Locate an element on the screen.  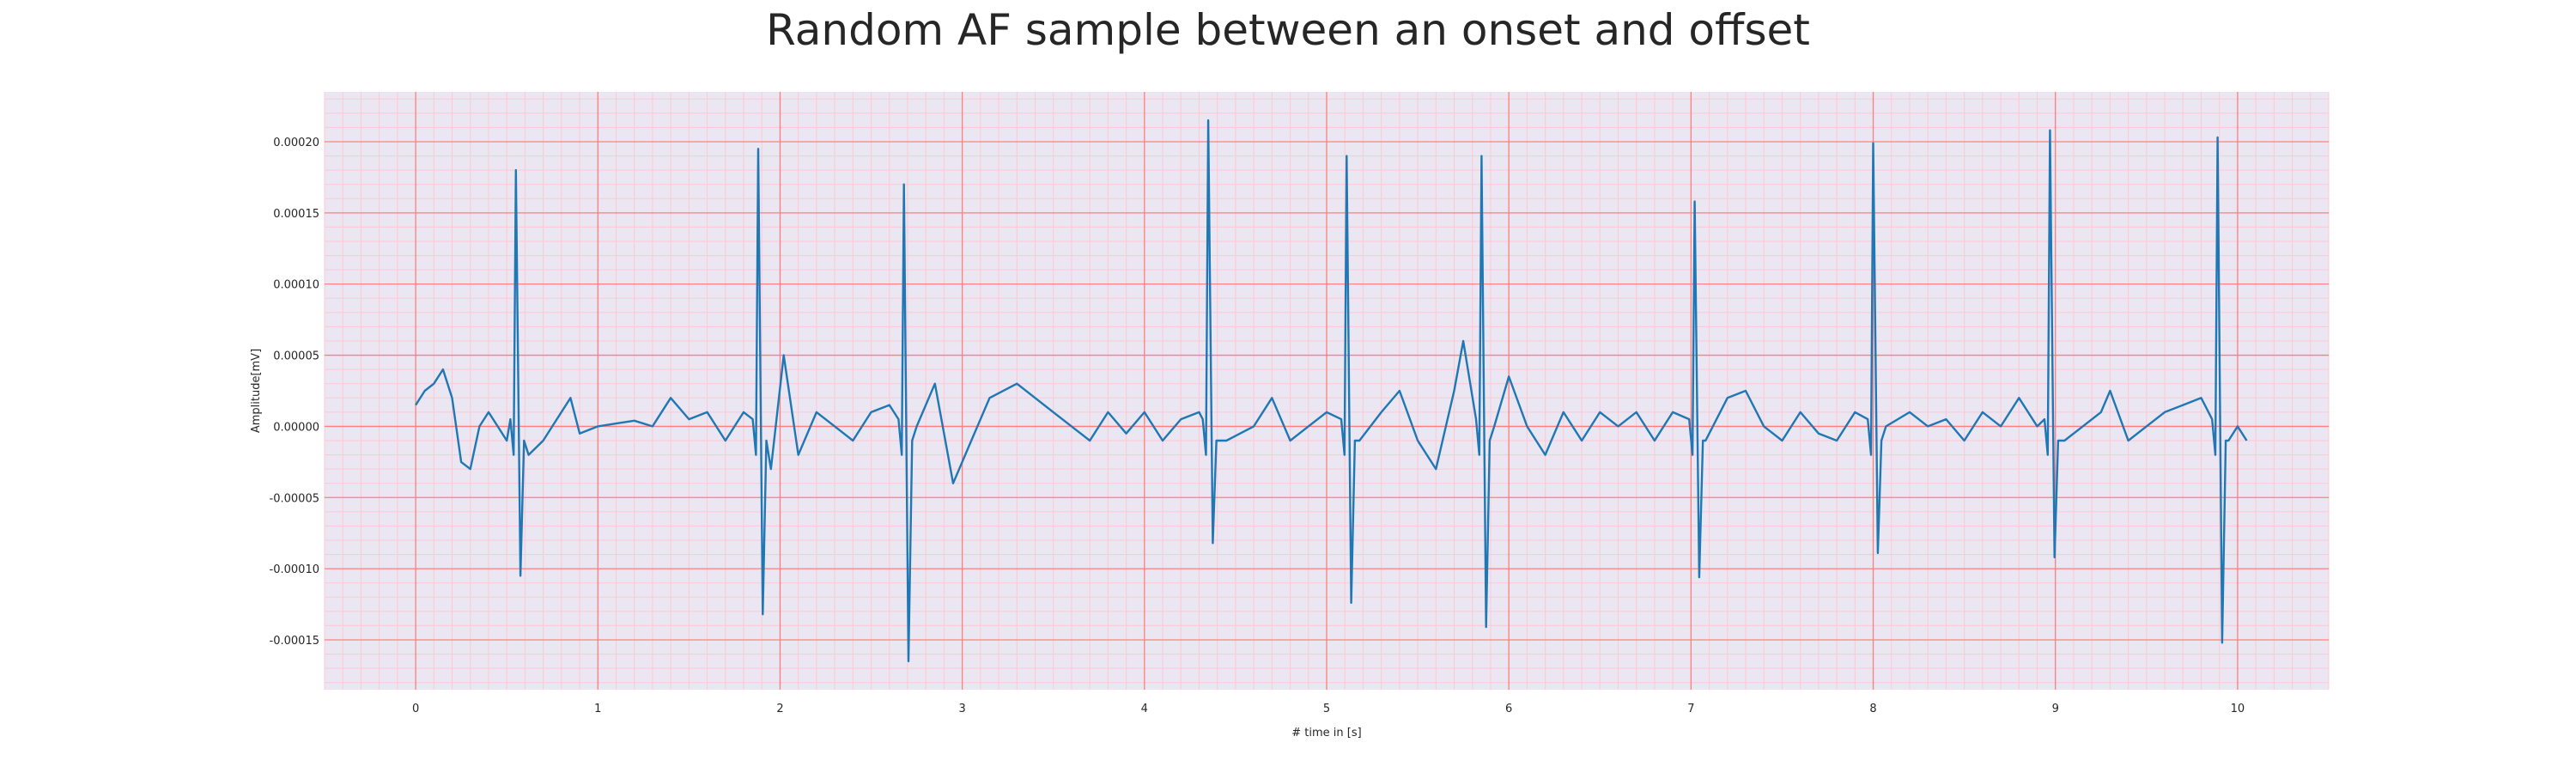
x-tick-label: 5 is located at coordinates (1327, 709).